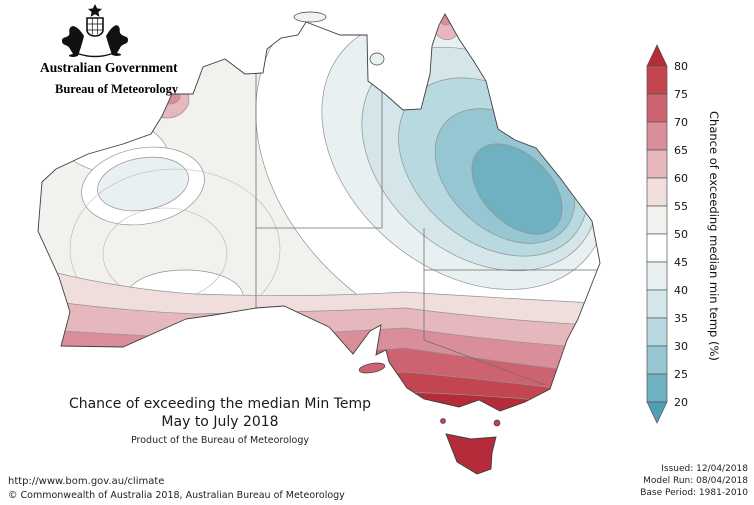 Image resolution: width=754 pixels, height=505 pixels. What do you see at coordinates (310, 17) in the screenshot?
I see `island-melville` at bounding box center [310, 17].